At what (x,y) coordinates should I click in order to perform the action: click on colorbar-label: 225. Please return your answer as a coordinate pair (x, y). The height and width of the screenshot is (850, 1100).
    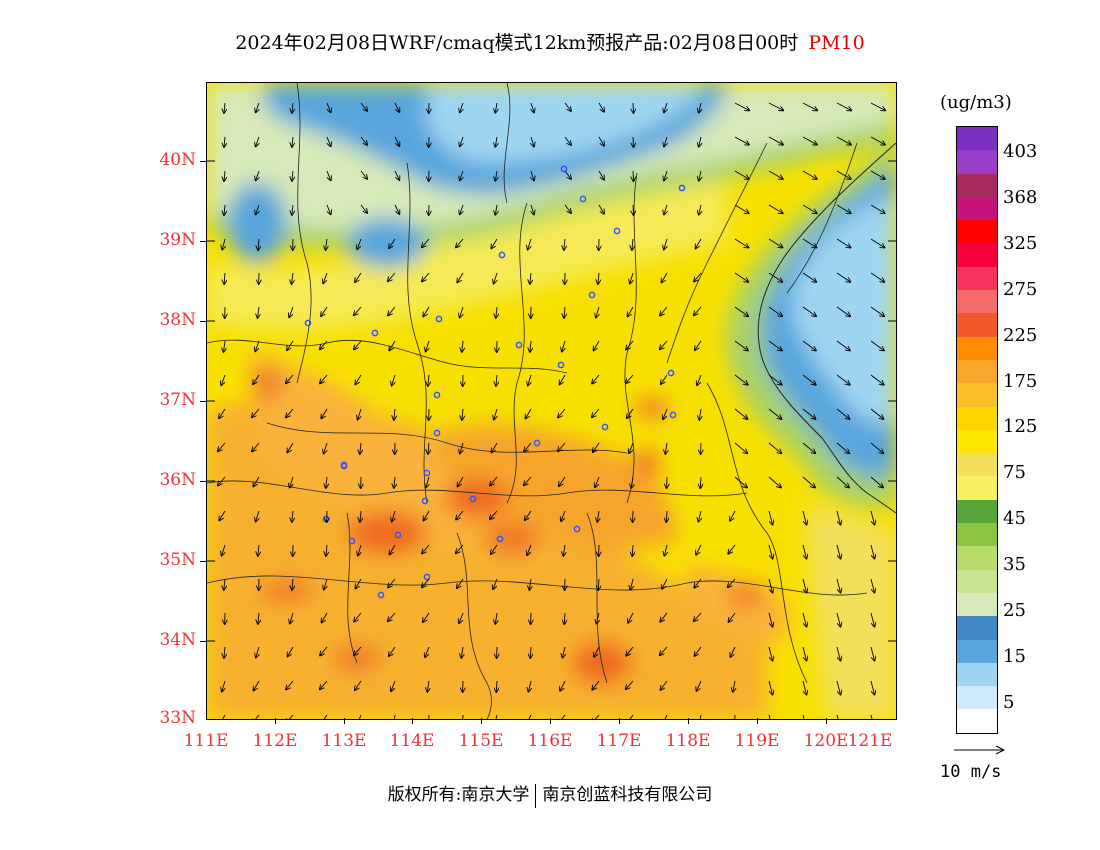
    Looking at the image, I should click on (1020, 335).